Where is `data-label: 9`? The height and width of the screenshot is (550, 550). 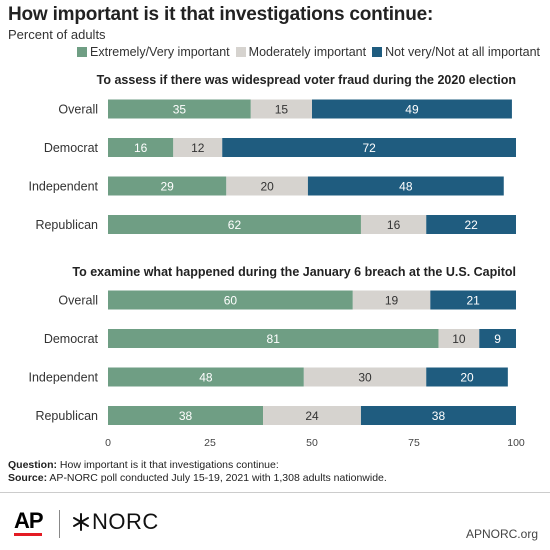 data-label: 9 is located at coordinates (497, 339).